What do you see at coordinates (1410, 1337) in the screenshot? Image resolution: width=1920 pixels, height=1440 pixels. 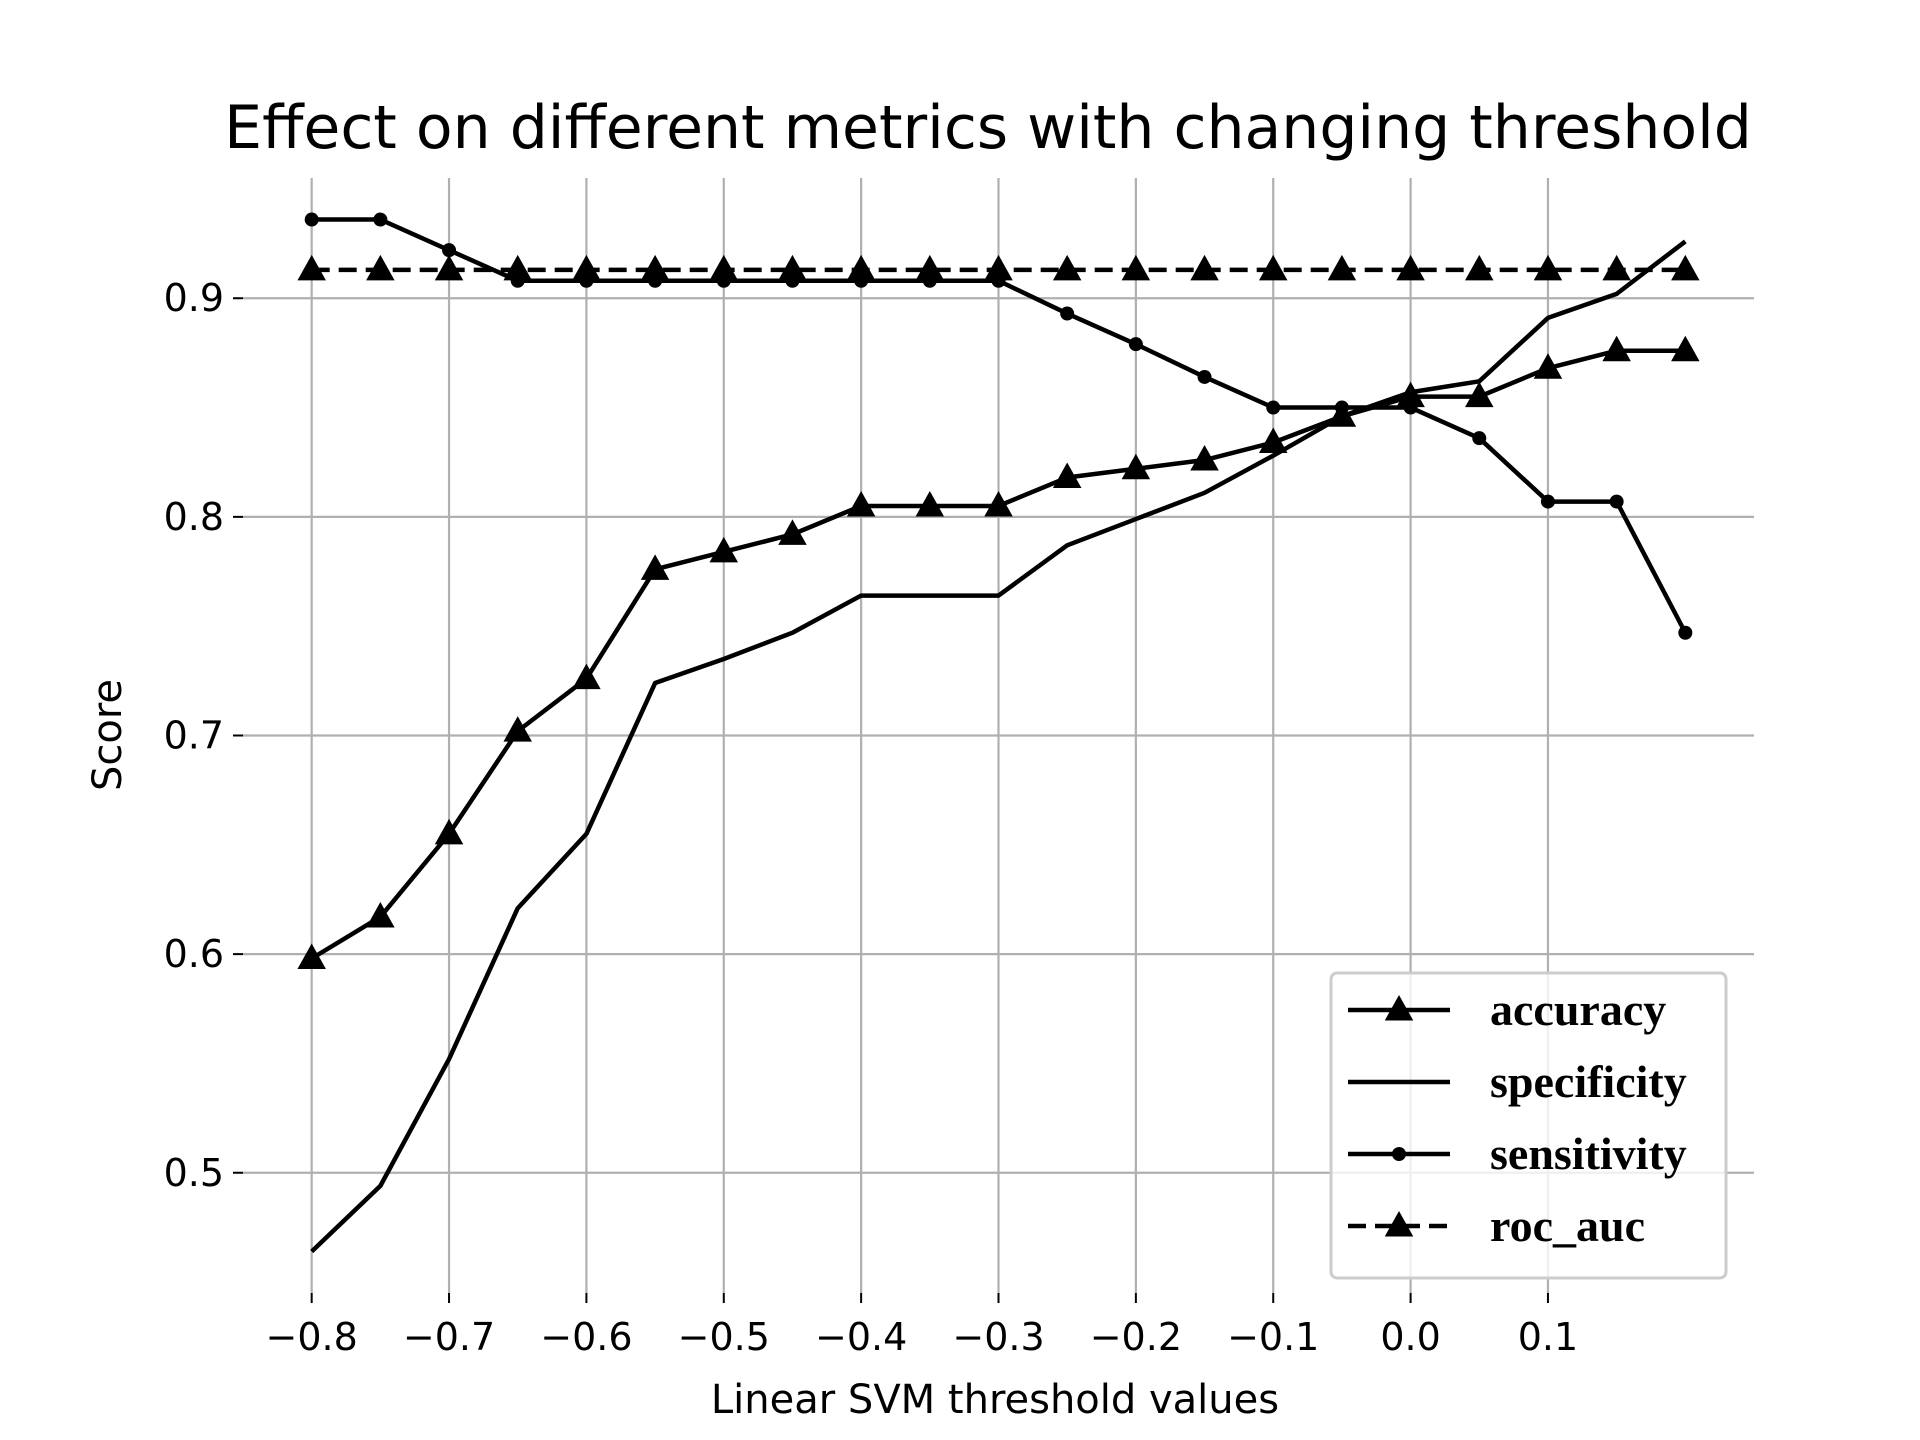 I see `x-tick-label: 0.0` at bounding box center [1410, 1337].